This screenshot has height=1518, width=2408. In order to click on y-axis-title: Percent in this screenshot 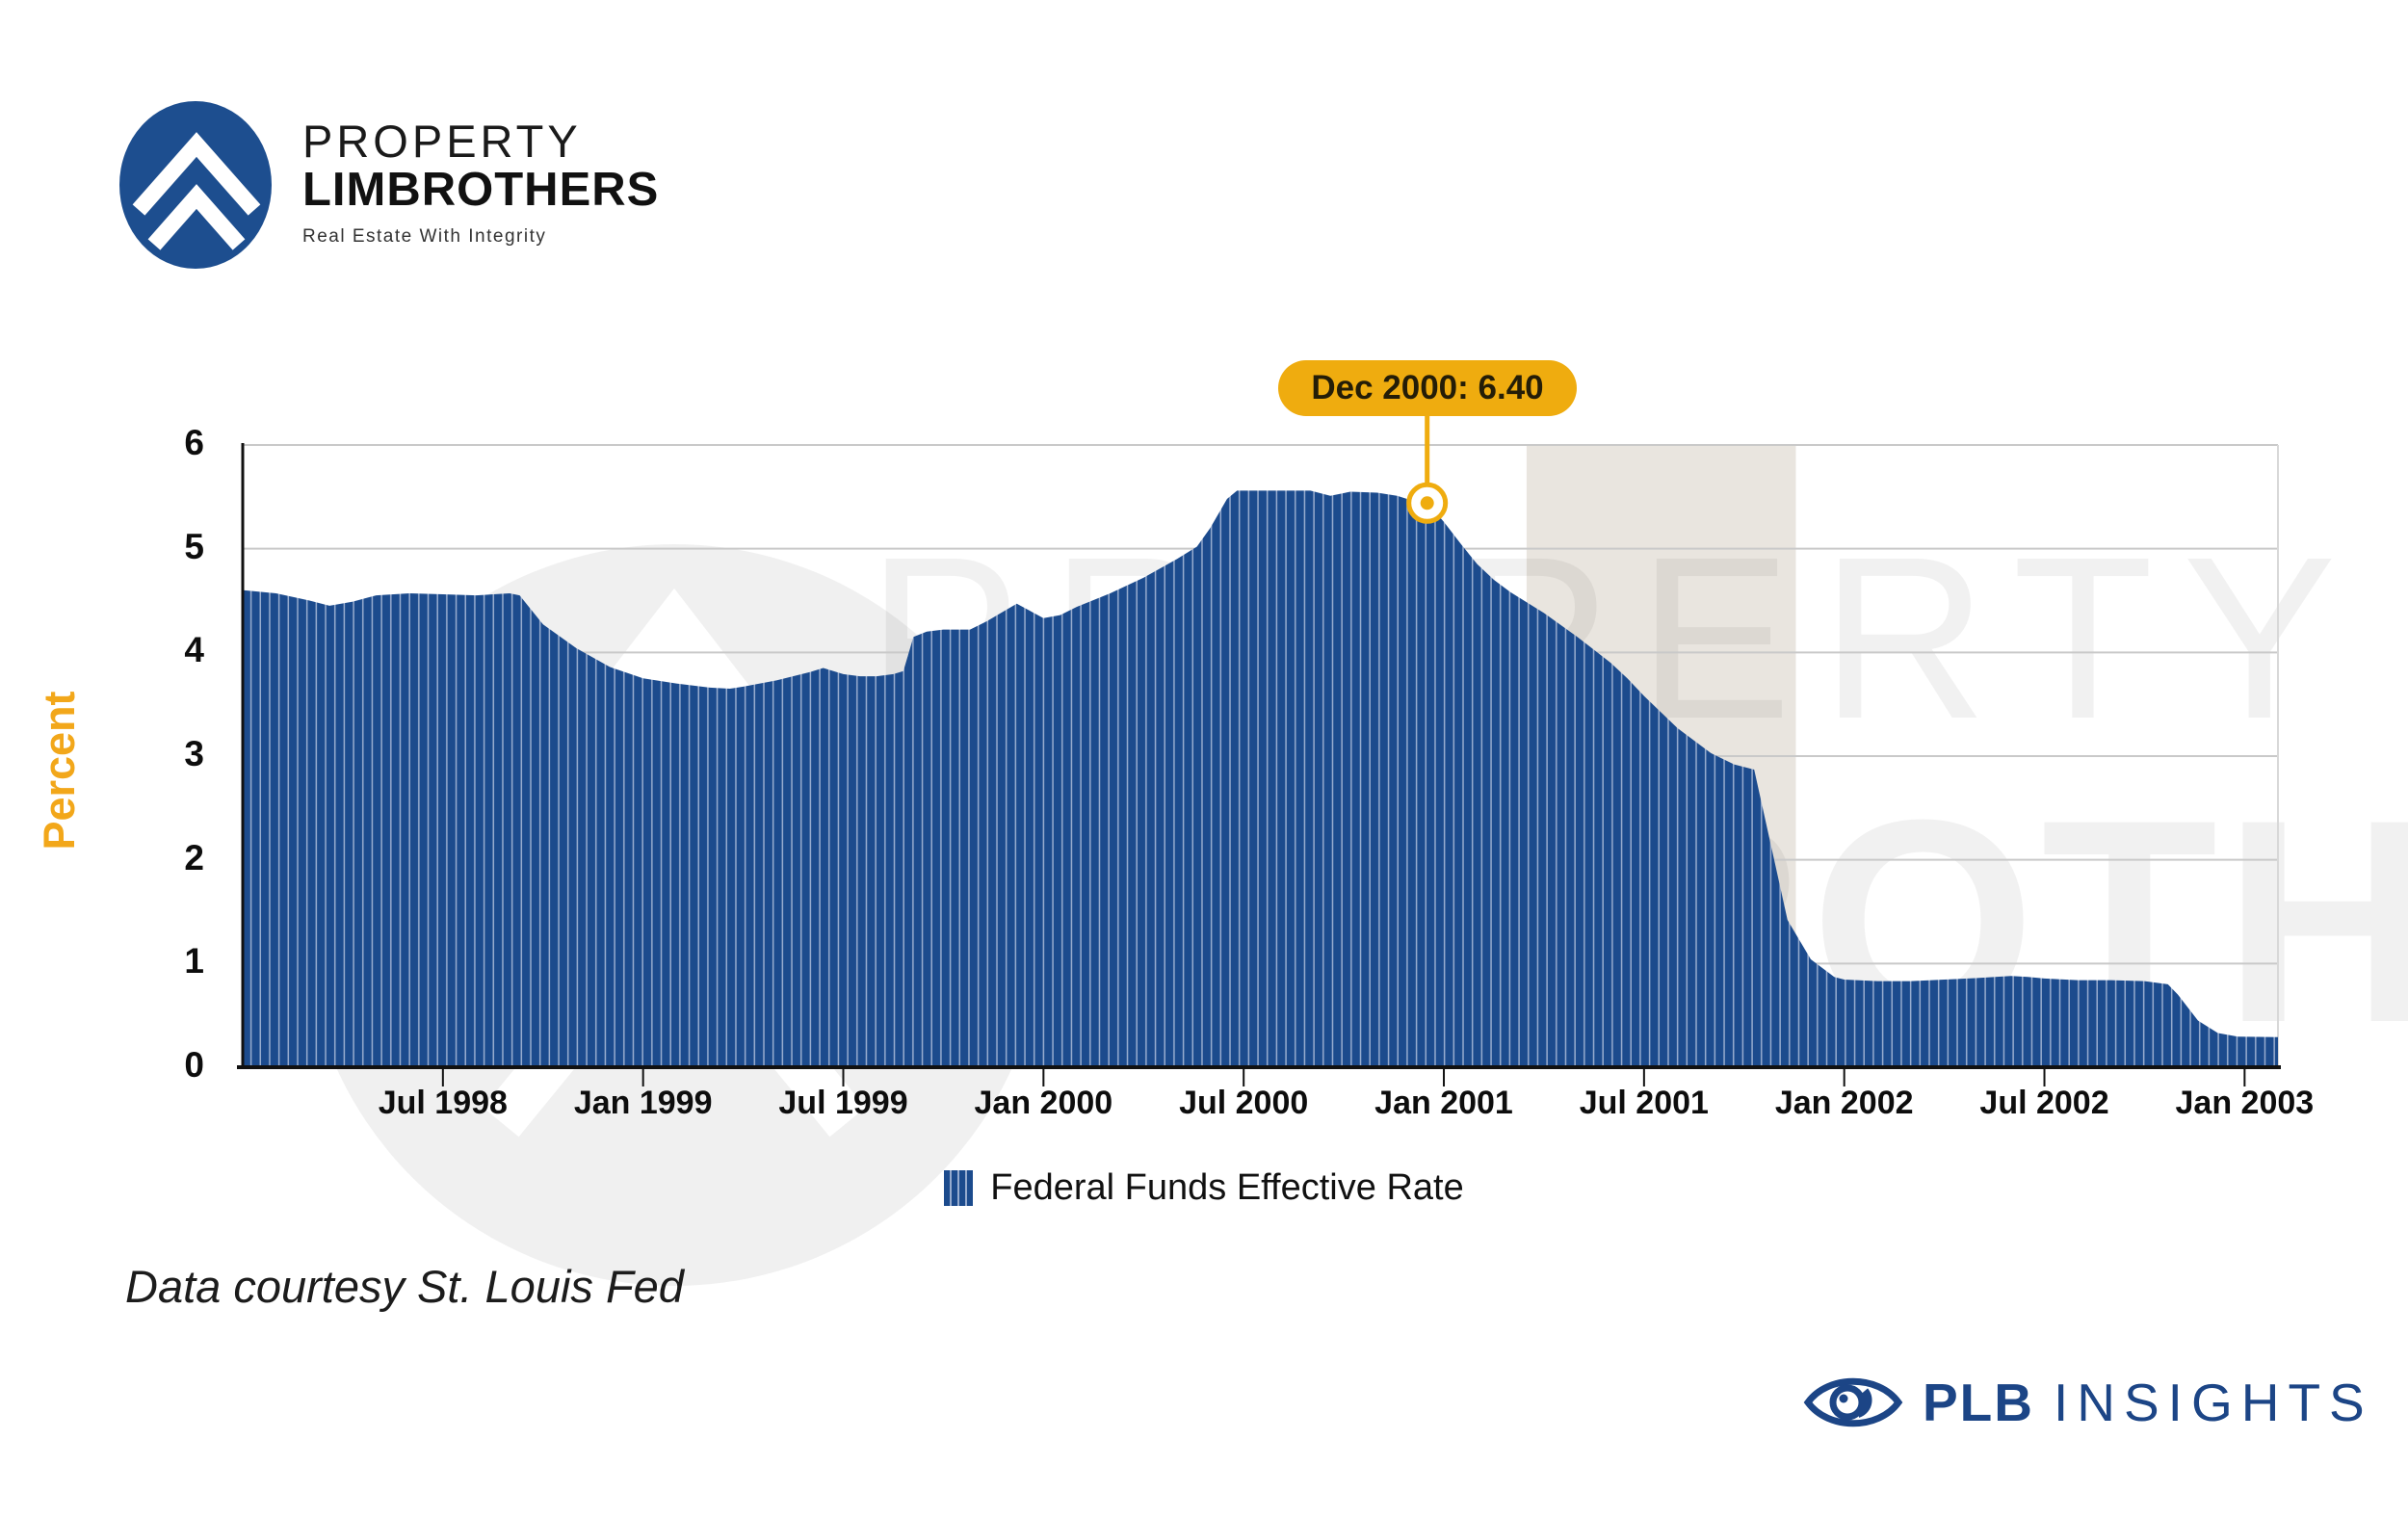, I will do `click(59, 771)`.